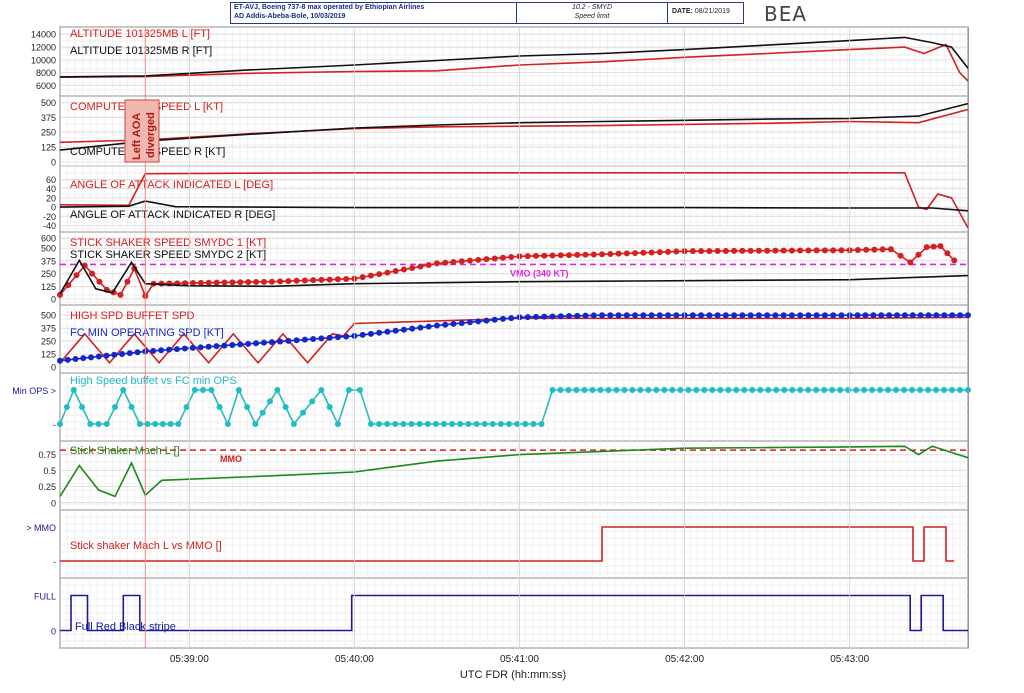  Describe the element at coordinates (48, 316) in the screenshot. I see `y-tick-label: 500` at that location.